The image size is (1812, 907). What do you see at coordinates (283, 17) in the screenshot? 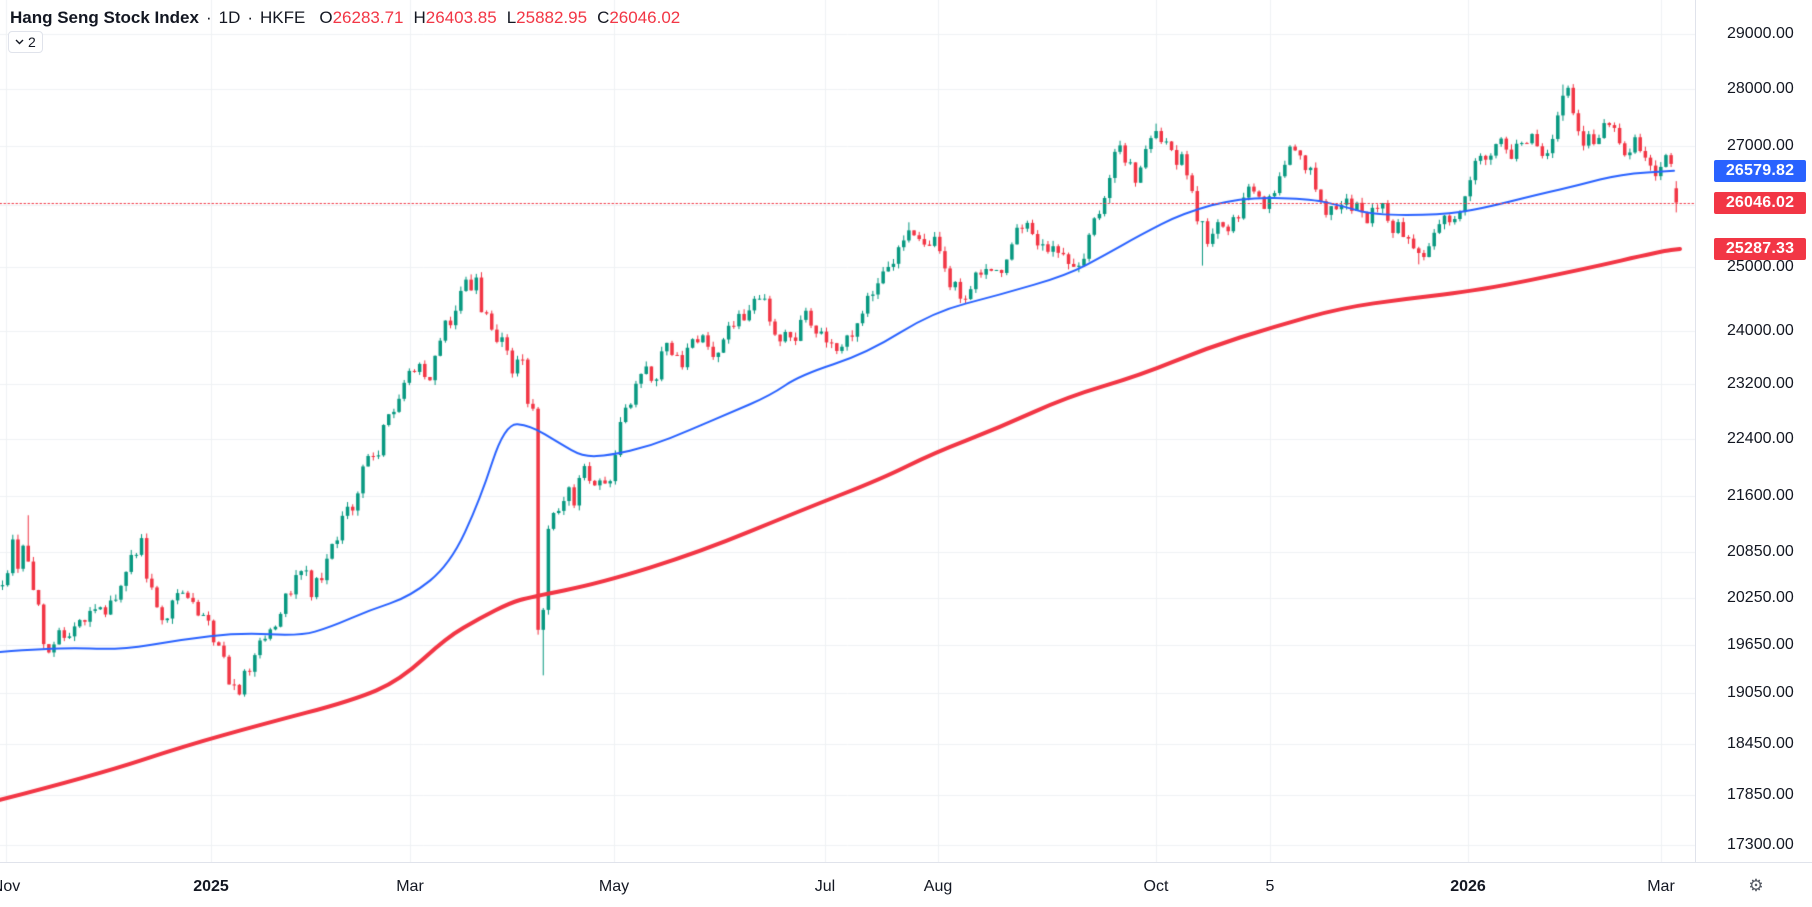
I see `exchange-label: HKFE` at bounding box center [283, 17].